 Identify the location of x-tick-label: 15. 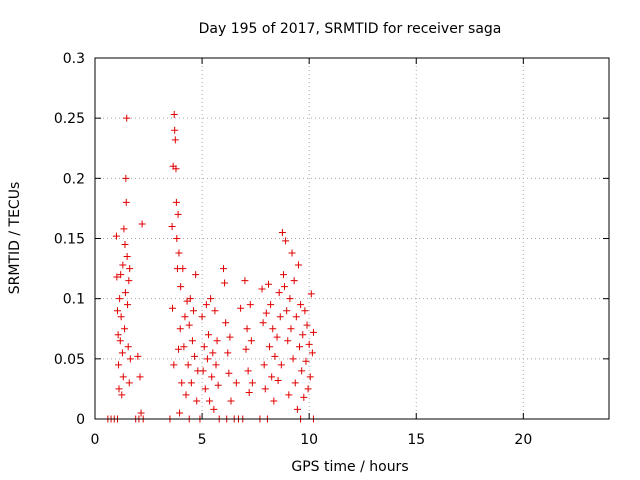
(416, 440).